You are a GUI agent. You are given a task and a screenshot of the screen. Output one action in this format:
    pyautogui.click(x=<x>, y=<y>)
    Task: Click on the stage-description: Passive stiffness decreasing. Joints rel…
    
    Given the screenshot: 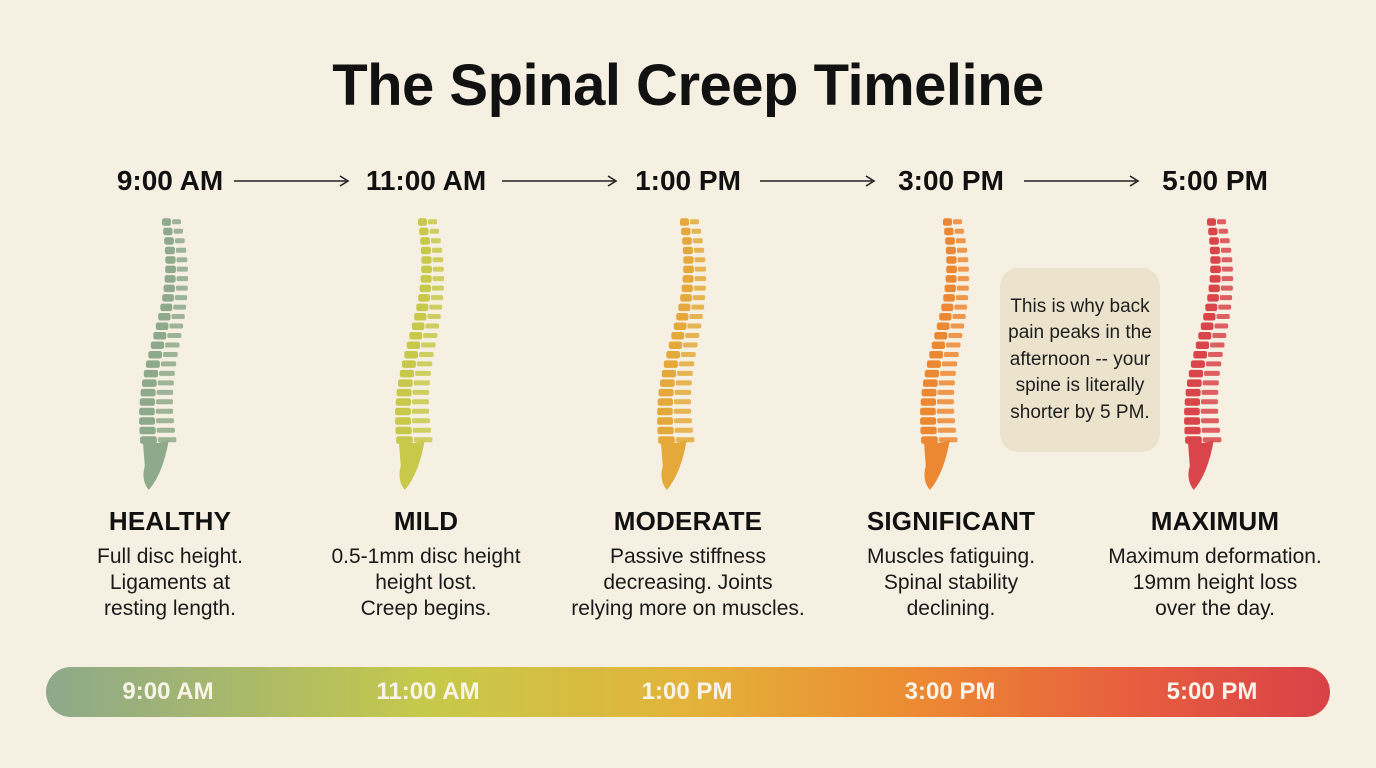 What is the action you would take?
    pyautogui.click(x=688, y=583)
    